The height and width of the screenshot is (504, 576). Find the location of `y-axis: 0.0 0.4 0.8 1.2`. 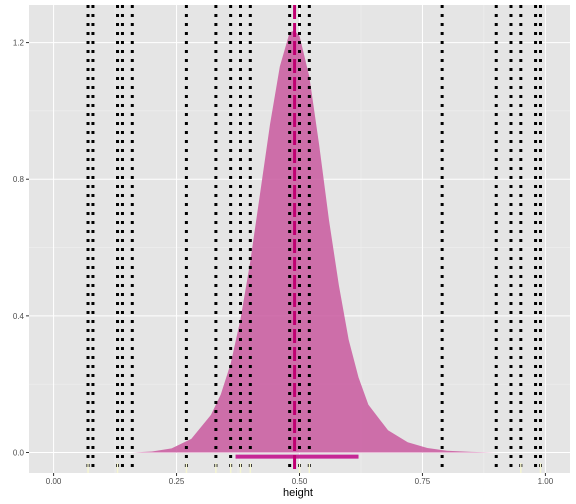

y-axis: 0.0 0.4 0.8 1.2 is located at coordinates (21, 248).